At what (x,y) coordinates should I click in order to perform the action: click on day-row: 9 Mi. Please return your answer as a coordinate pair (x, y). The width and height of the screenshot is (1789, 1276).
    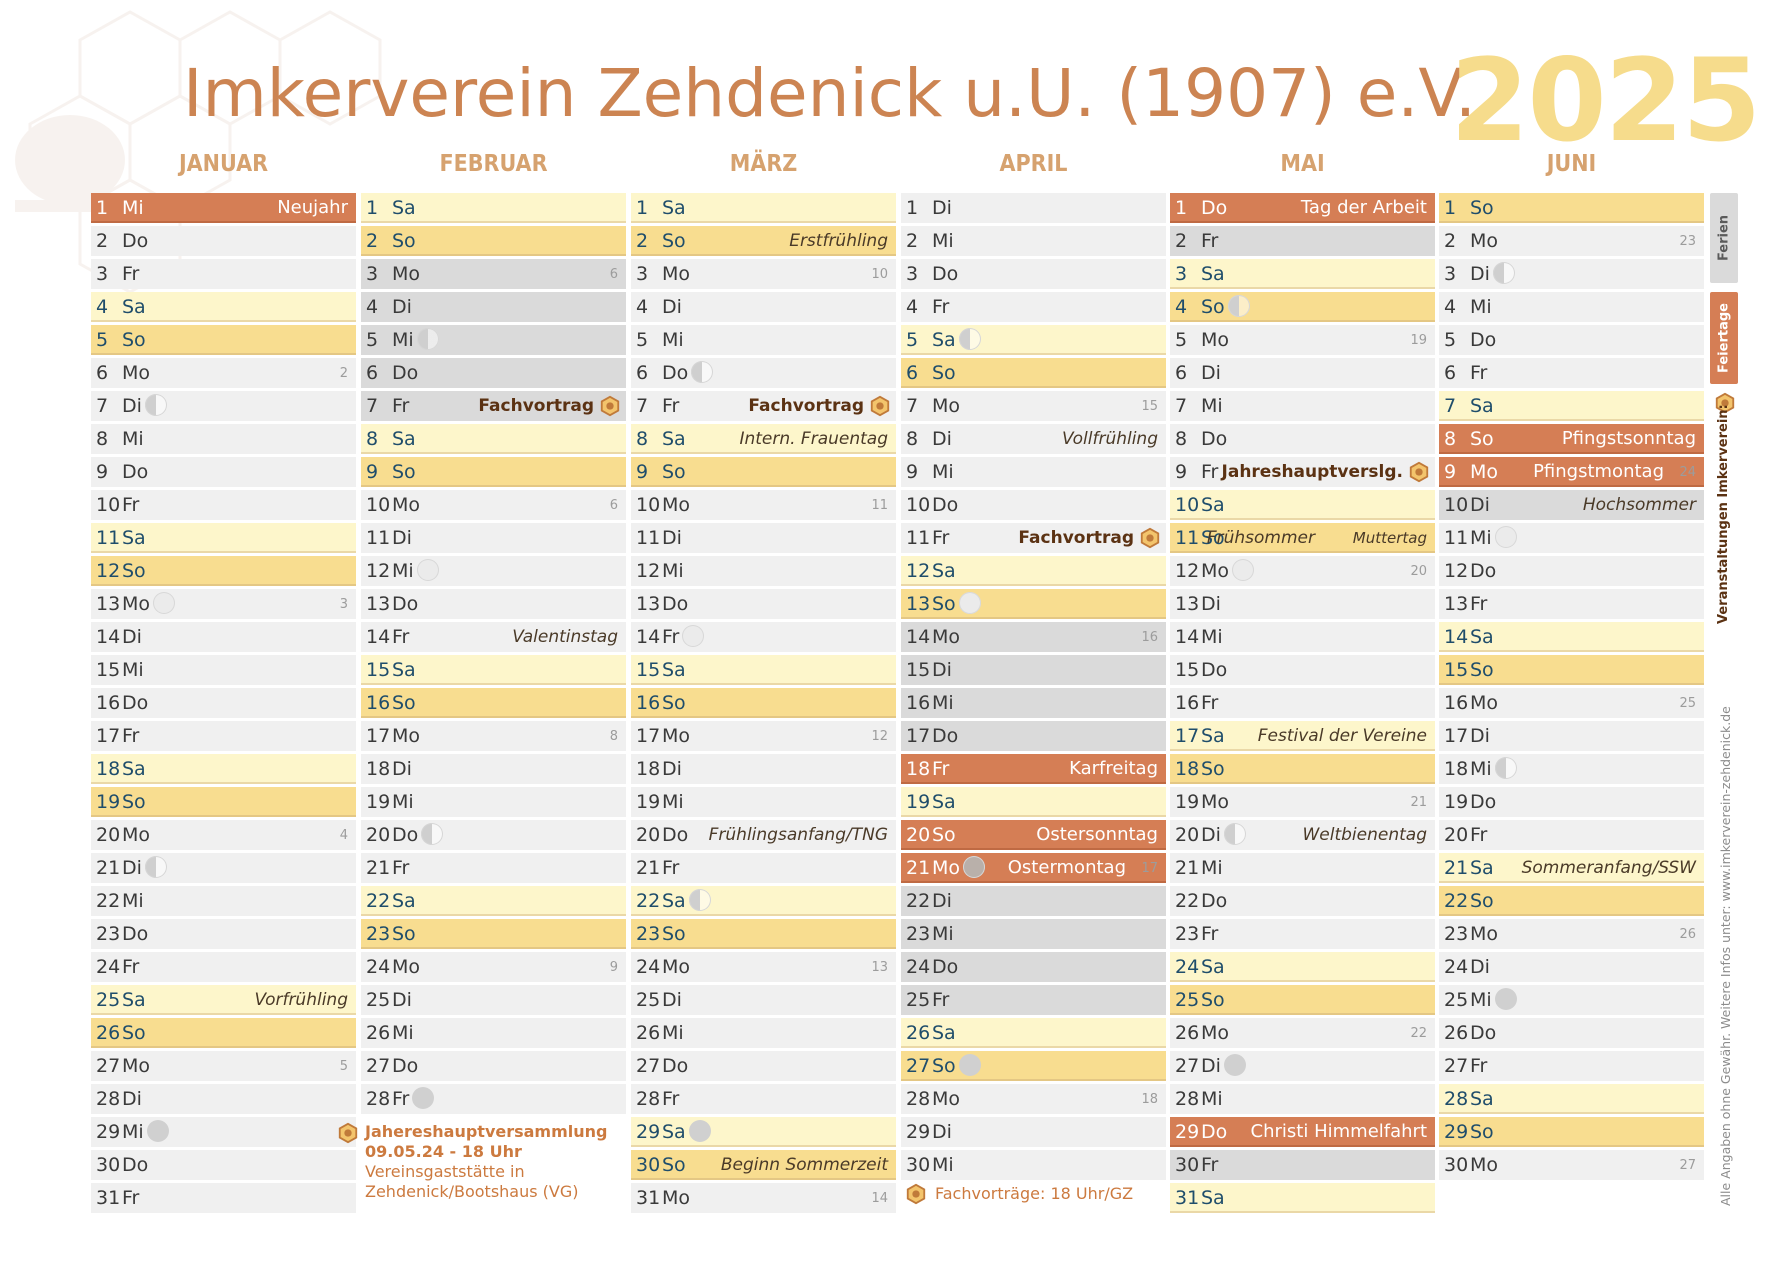
    Looking at the image, I should click on (1033, 472).